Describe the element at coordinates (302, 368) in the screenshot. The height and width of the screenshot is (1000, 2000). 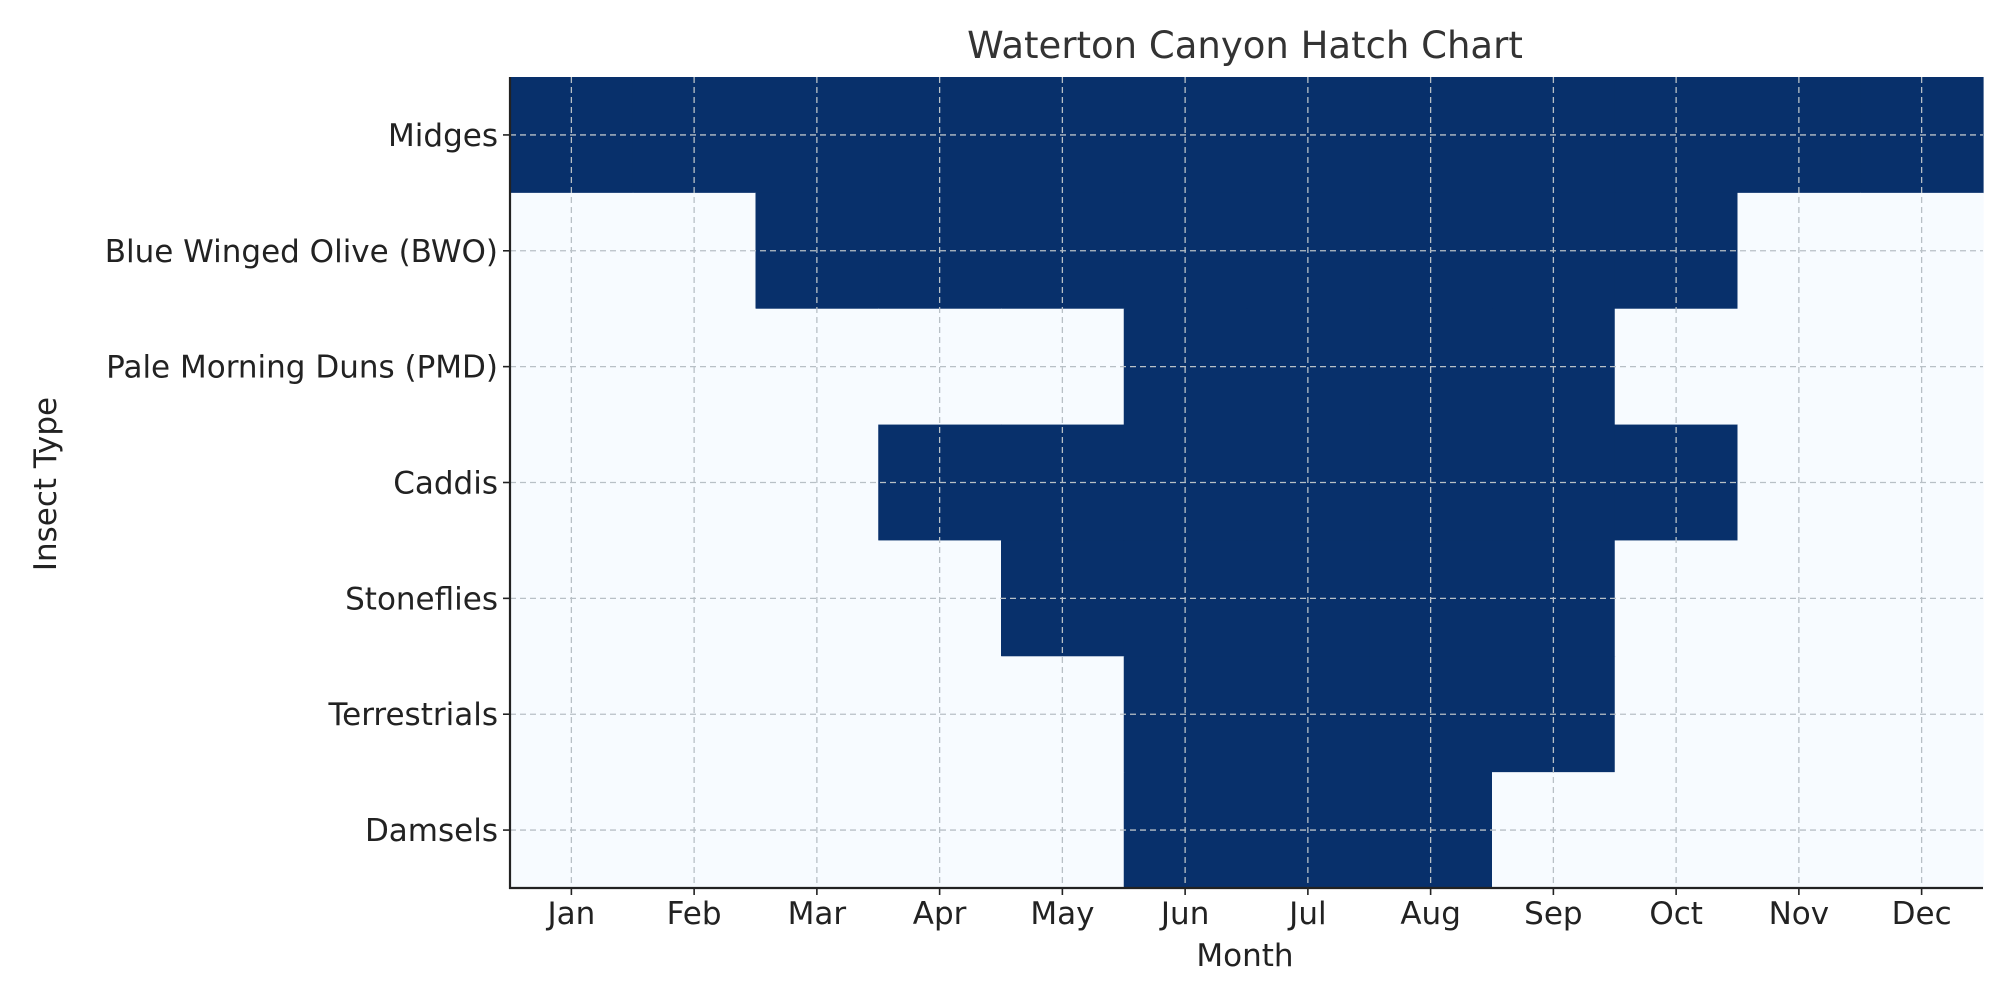
I see `y-tick-label-pale-morning-duns-pmd: Pale Morning Duns (PMD)` at that location.